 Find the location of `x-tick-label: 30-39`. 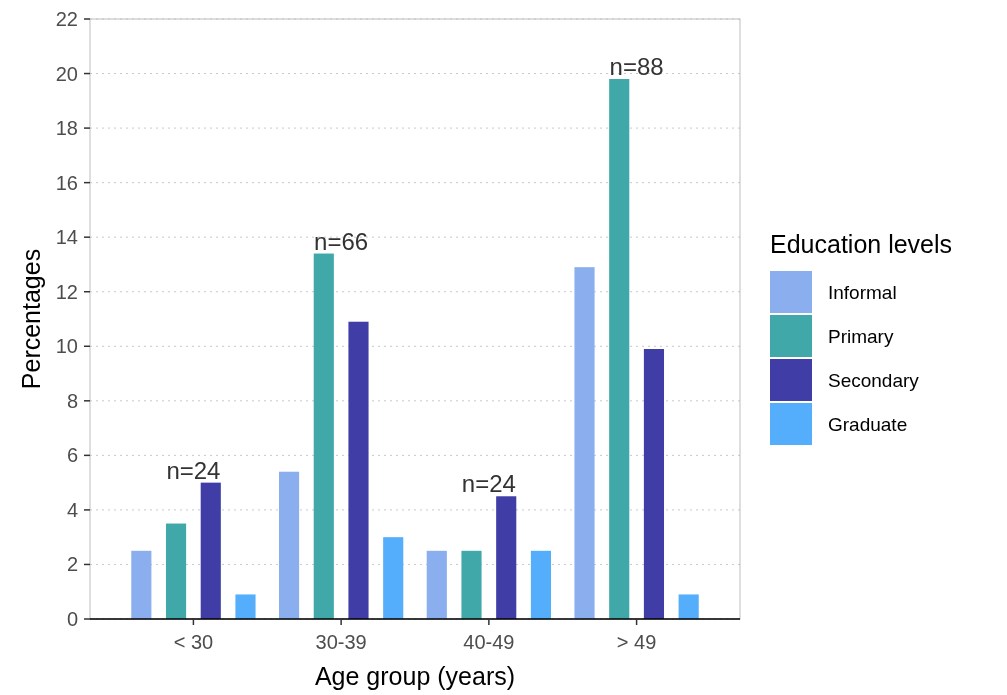

x-tick-label: 30-39 is located at coordinates (341, 642).